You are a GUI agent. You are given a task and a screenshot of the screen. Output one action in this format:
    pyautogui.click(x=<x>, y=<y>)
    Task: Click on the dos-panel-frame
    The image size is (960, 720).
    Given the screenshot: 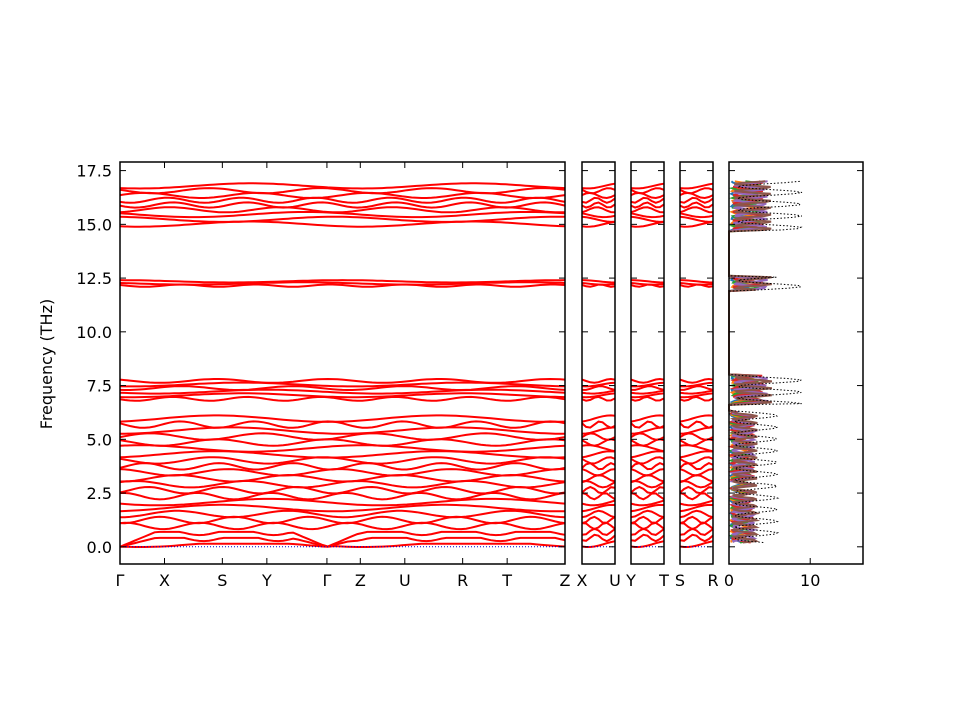 What is the action you would take?
    pyautogui.click(x=796, y=363)
    